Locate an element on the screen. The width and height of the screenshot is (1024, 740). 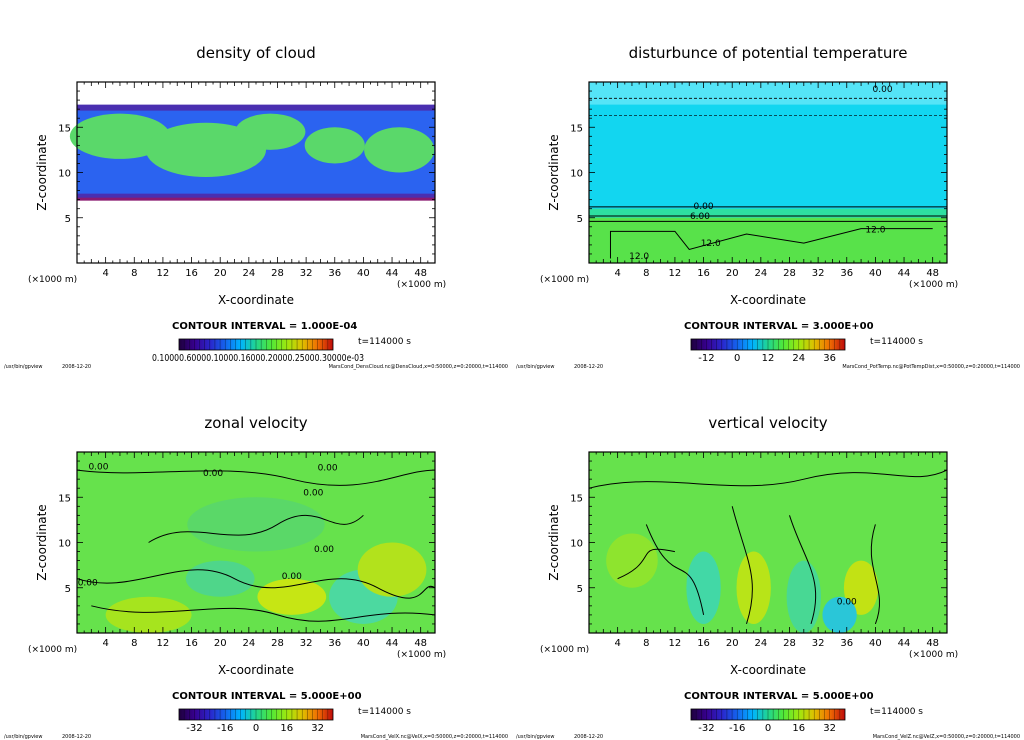
cloud-x-tick-label: 36 is located at coordinates (334, 273).